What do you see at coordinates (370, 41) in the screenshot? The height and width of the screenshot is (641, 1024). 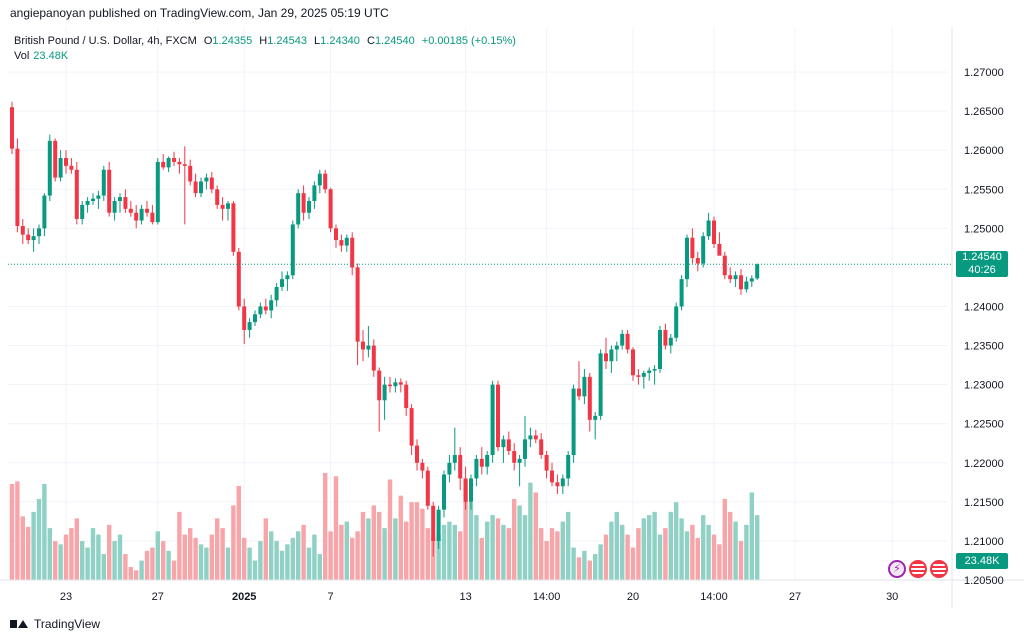 I see `close-label: C` at bounding box center [370, 41].